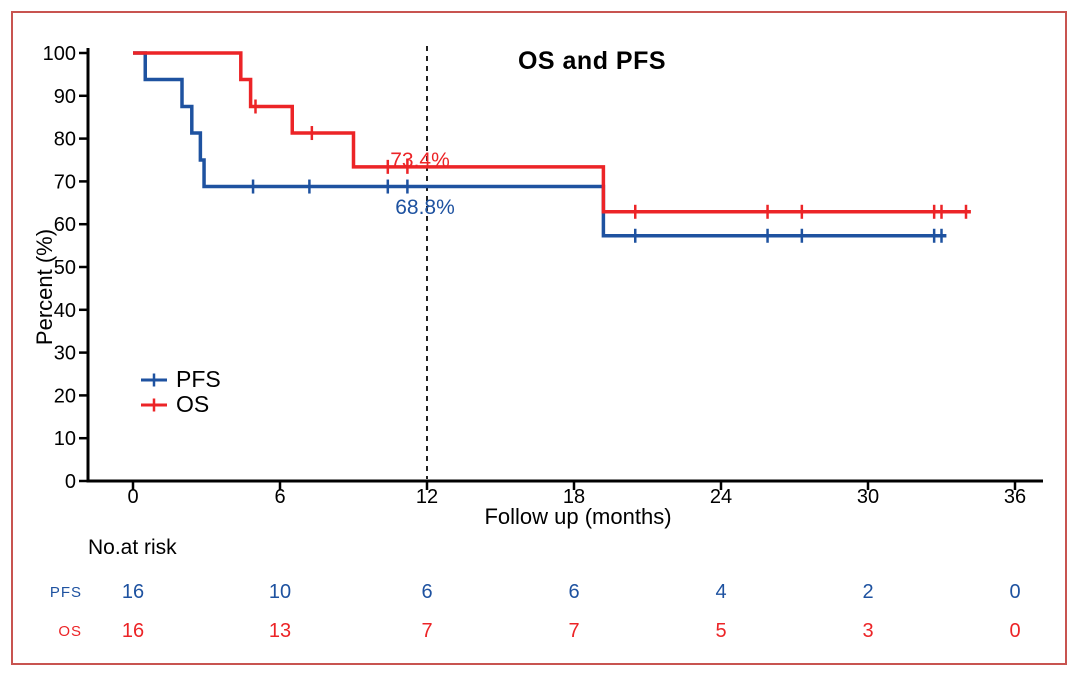 This screenshot has height=678, width=1080. Describe the element at coordinates (65, 182) in the screenshot. I see `y-tick-label: 70` at that location.